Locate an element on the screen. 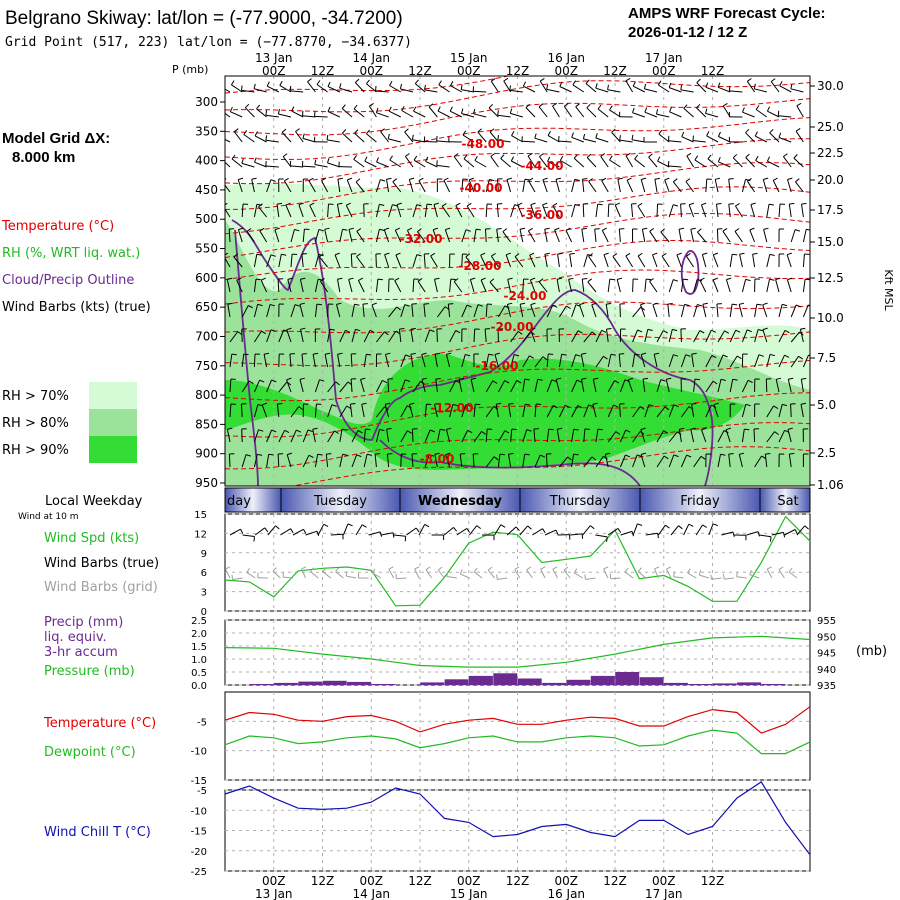 The width and height of the screenshot is (900, 900). weekday-caption: Local Weekday is located at coordinates (94, 501).